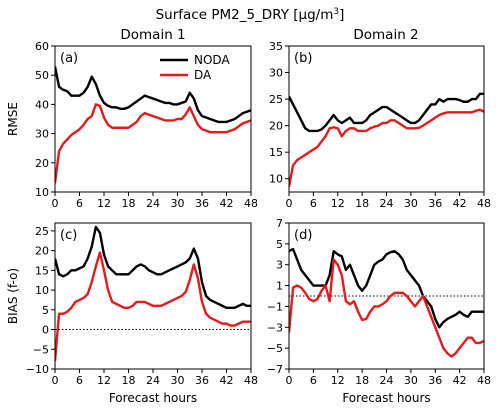 This screenshot has height=409, width=500. I want to click on y-tick-label: 3, so click(279, 265).